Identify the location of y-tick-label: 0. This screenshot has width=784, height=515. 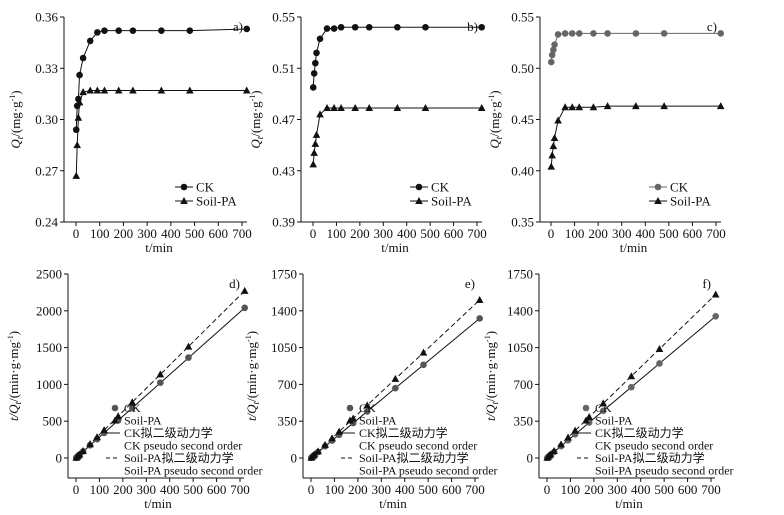
(530, 458).